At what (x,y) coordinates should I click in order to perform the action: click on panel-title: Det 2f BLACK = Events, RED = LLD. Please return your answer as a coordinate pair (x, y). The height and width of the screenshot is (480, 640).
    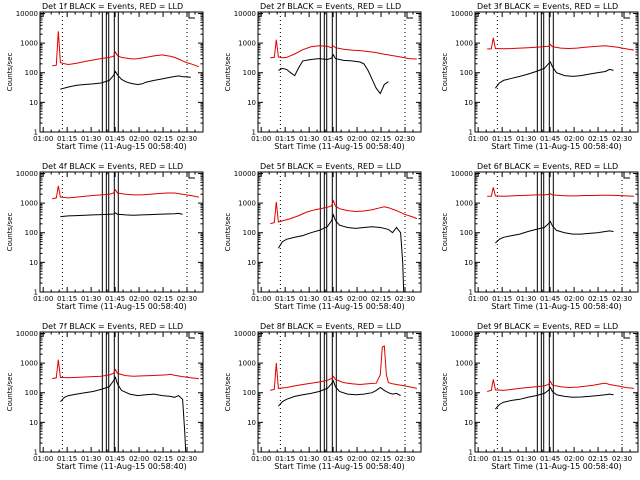
    Looking at the image, I should click on (330, 6).